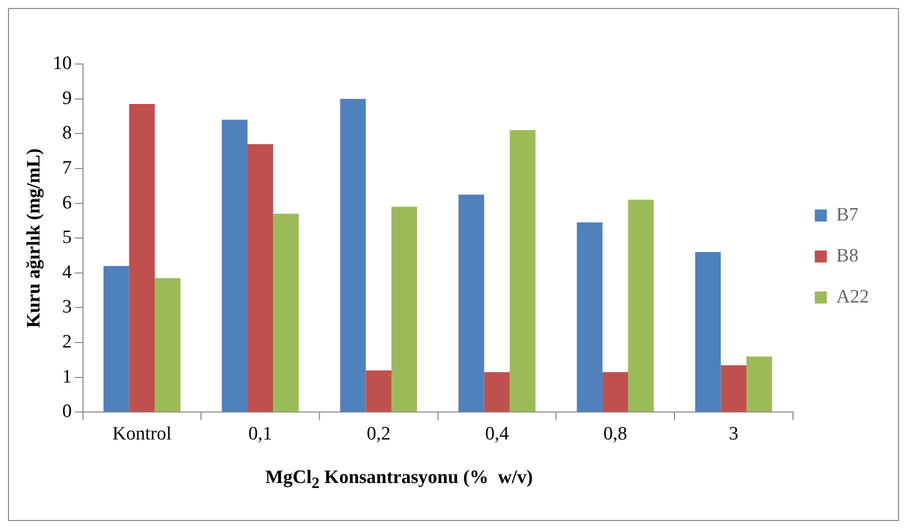 This screenshot has height=531, width=909. I want to click on y-tick-label: 1, so click(67, 377).